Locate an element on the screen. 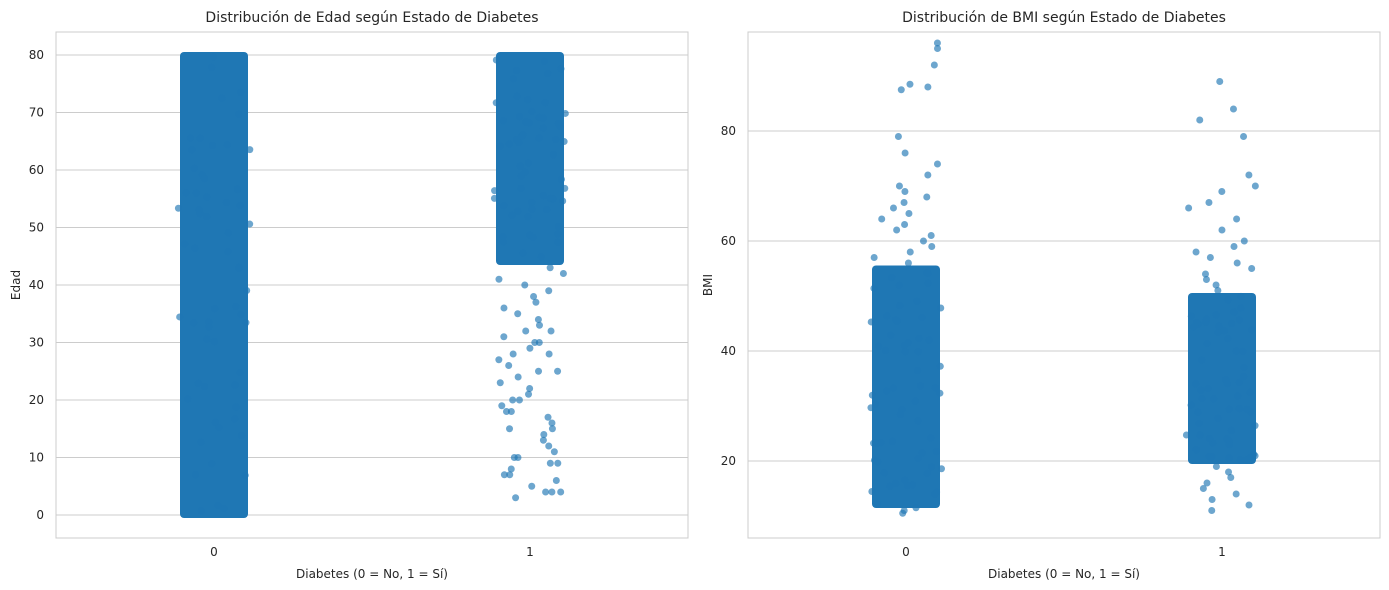 This screenshot has height=590, width=1389. y-tick-label: 0 is located at coordinates (40, 515).